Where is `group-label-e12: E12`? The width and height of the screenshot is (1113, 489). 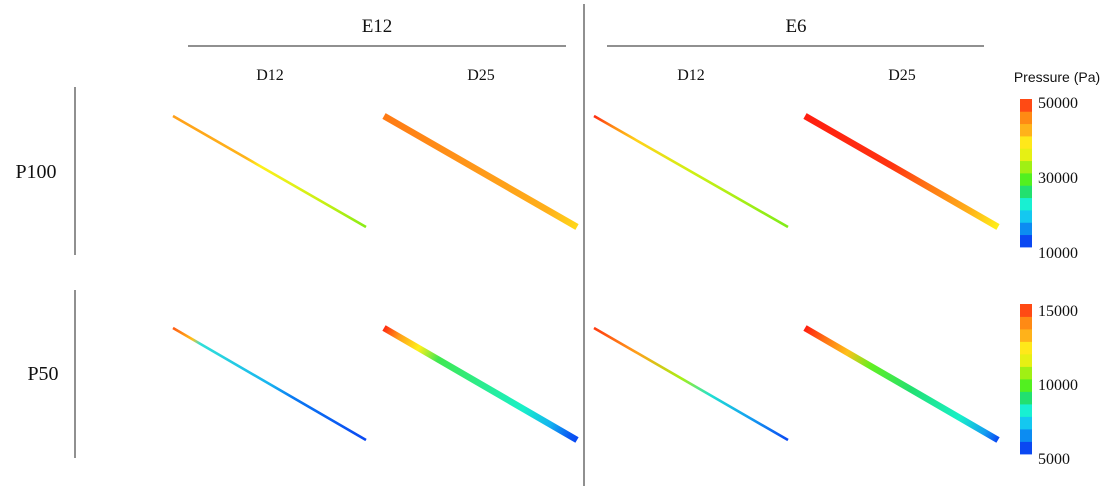 group-label-e12: E12 is located at coordinates (377, 26).